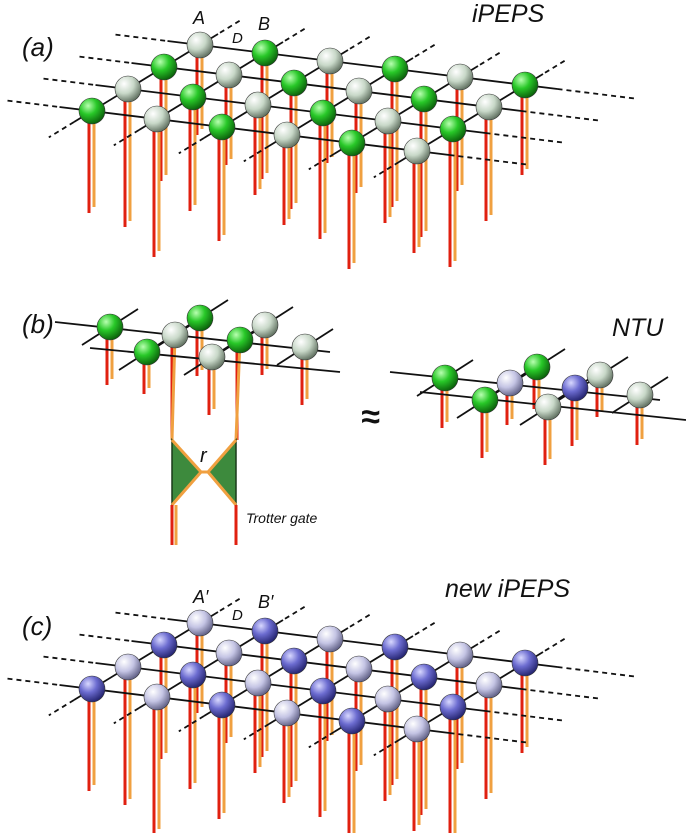 The width and height of the screenshot is (686, 833). What do you see at coordinates (282, 518) in the screenshot?
I see `gate-label: Trotter gate` at bounding box center [282, 518].